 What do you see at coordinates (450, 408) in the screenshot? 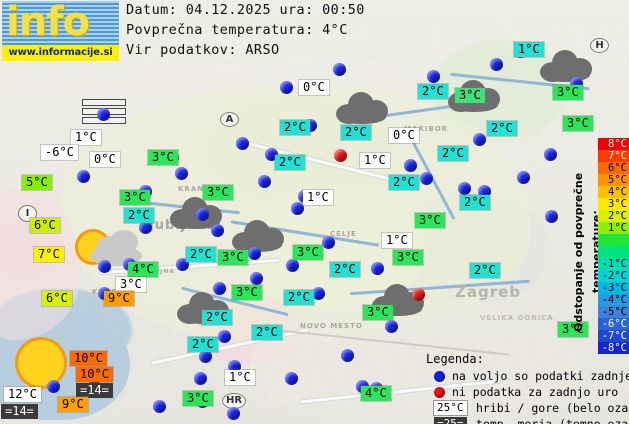
I see `legend-chip-sample: 25°C` at bounding box center [450, 408].